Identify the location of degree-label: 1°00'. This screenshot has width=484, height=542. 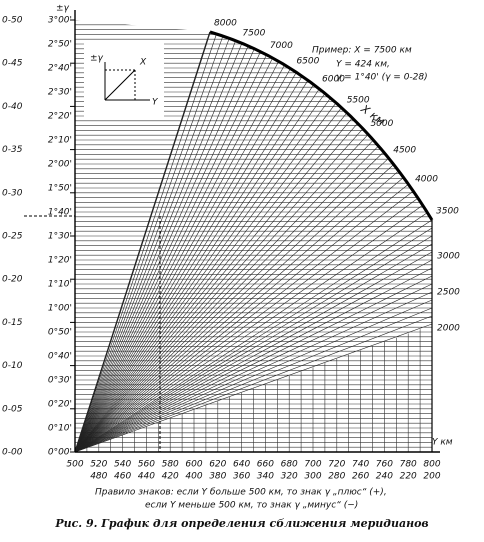
(60, 309).